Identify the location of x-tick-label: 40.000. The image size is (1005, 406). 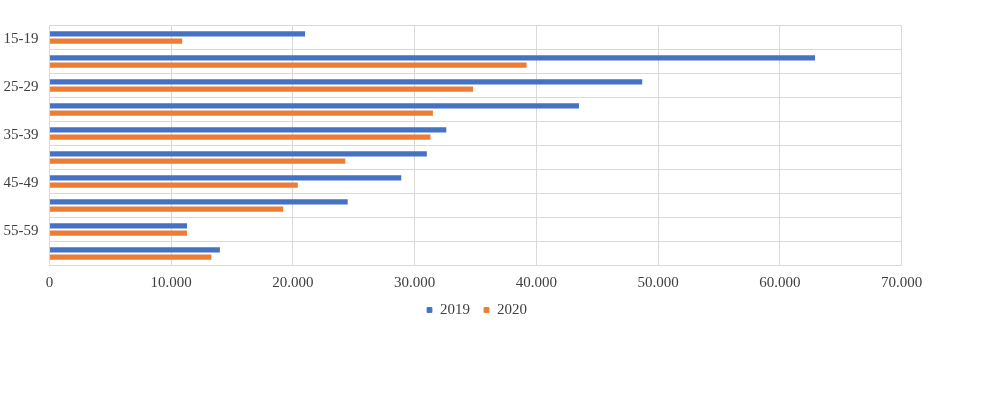
(536, 281).